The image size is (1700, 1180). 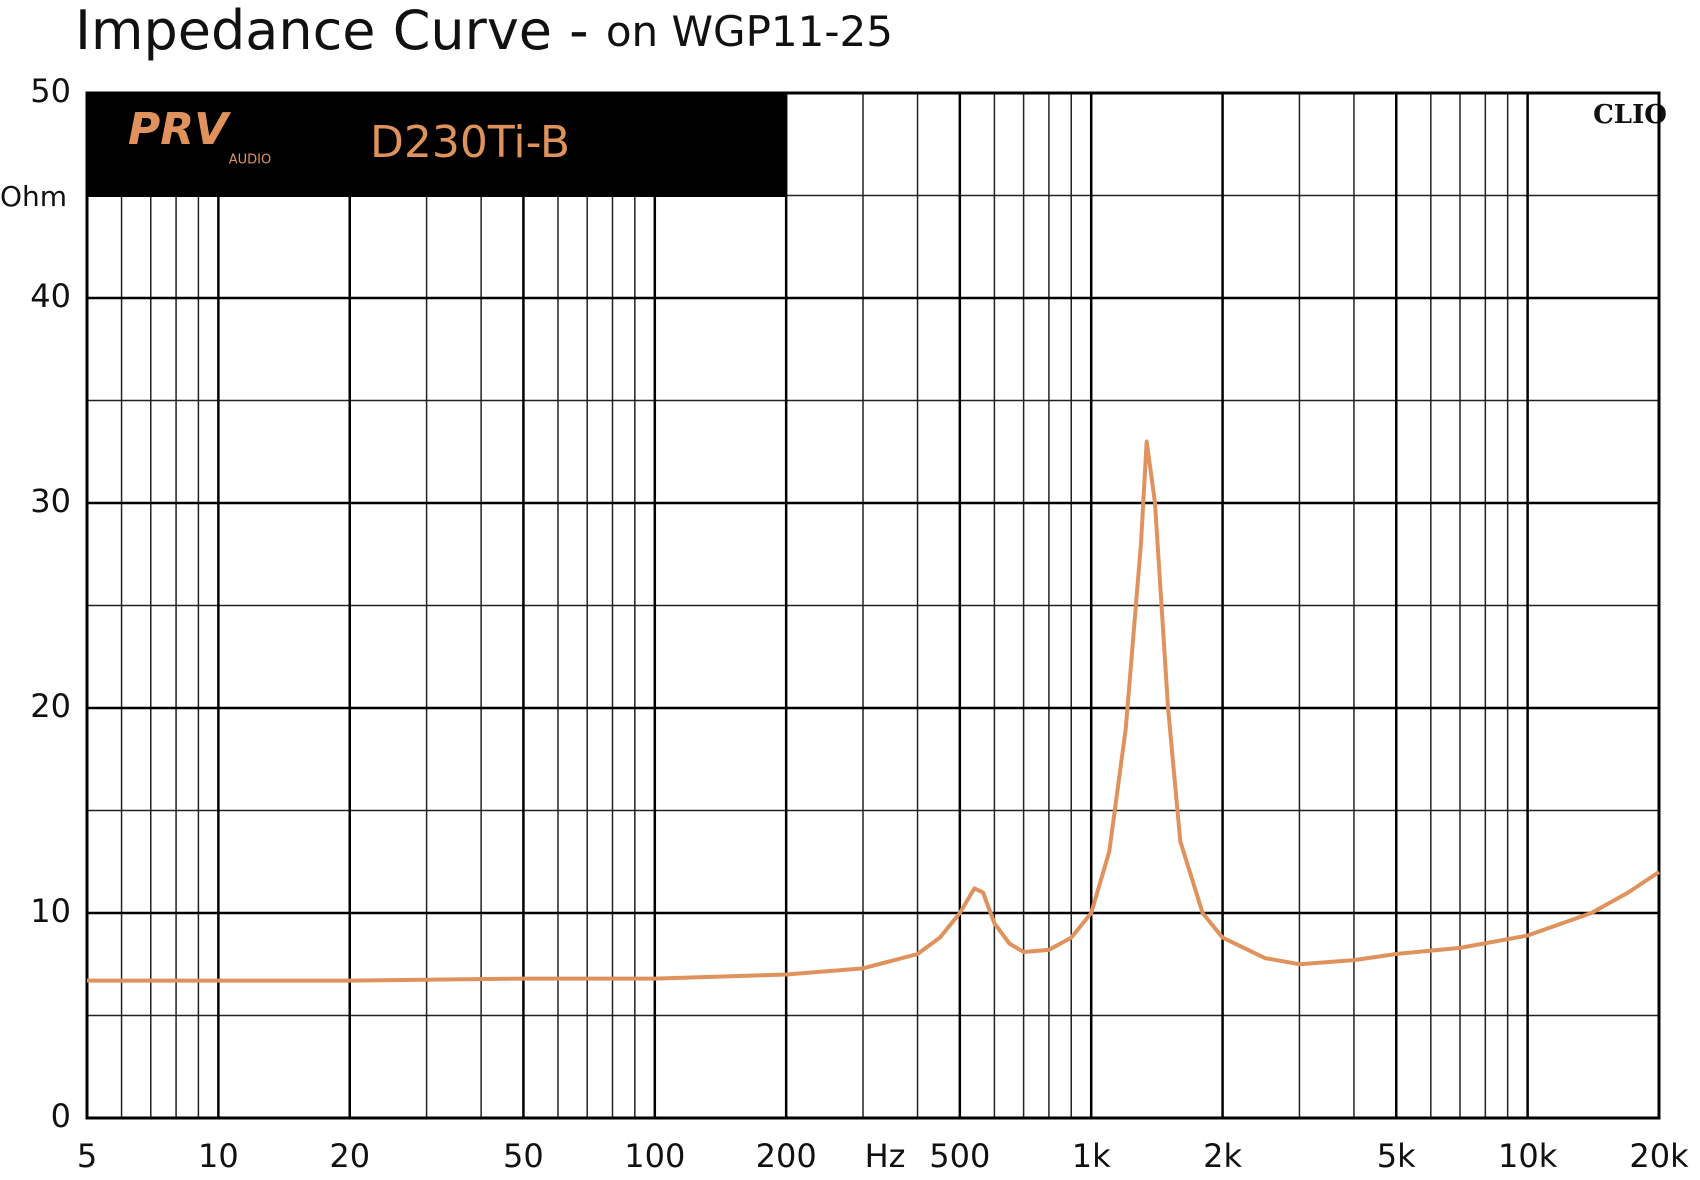 I want to click on x-tick-label: 5, so click(x=87, y=1156).